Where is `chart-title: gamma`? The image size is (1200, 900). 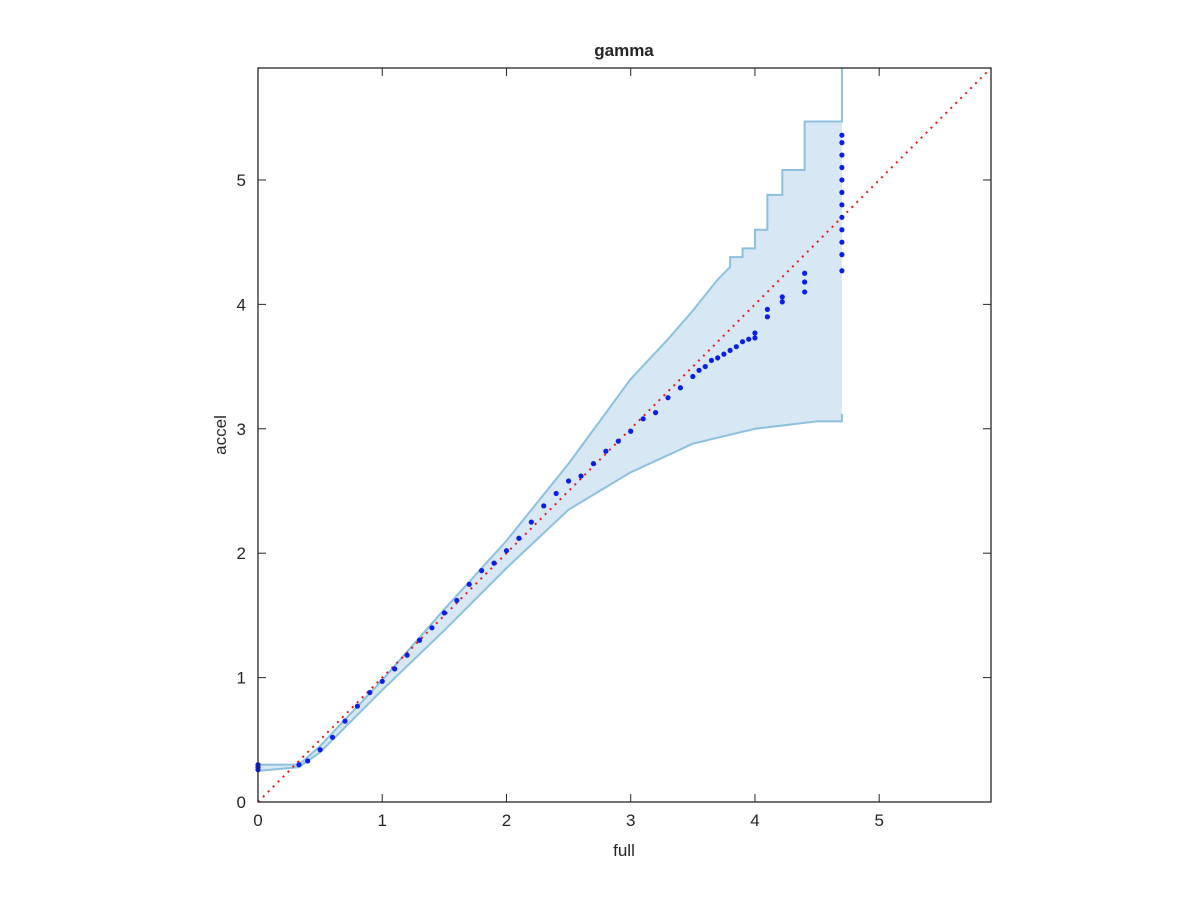 chart-title: gamma is located at coordinates (624, 50).